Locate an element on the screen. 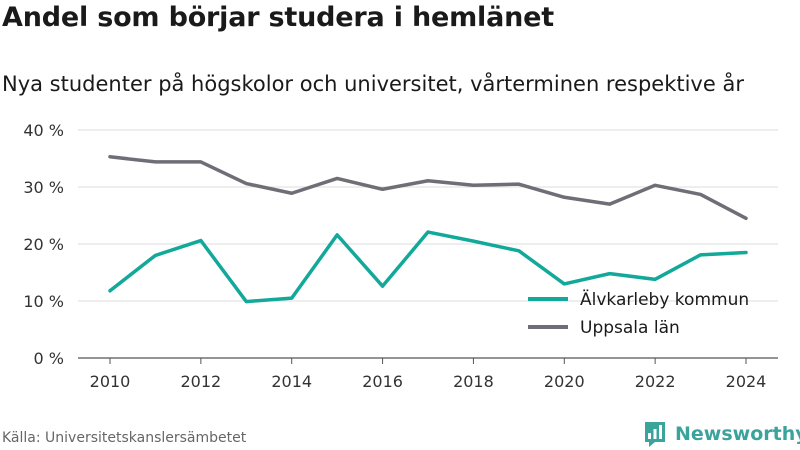 The width and height of the screenshot is (800, 450). source-note: Källa: Universitetskanslersämbetet is located at coordinates (124, 438).